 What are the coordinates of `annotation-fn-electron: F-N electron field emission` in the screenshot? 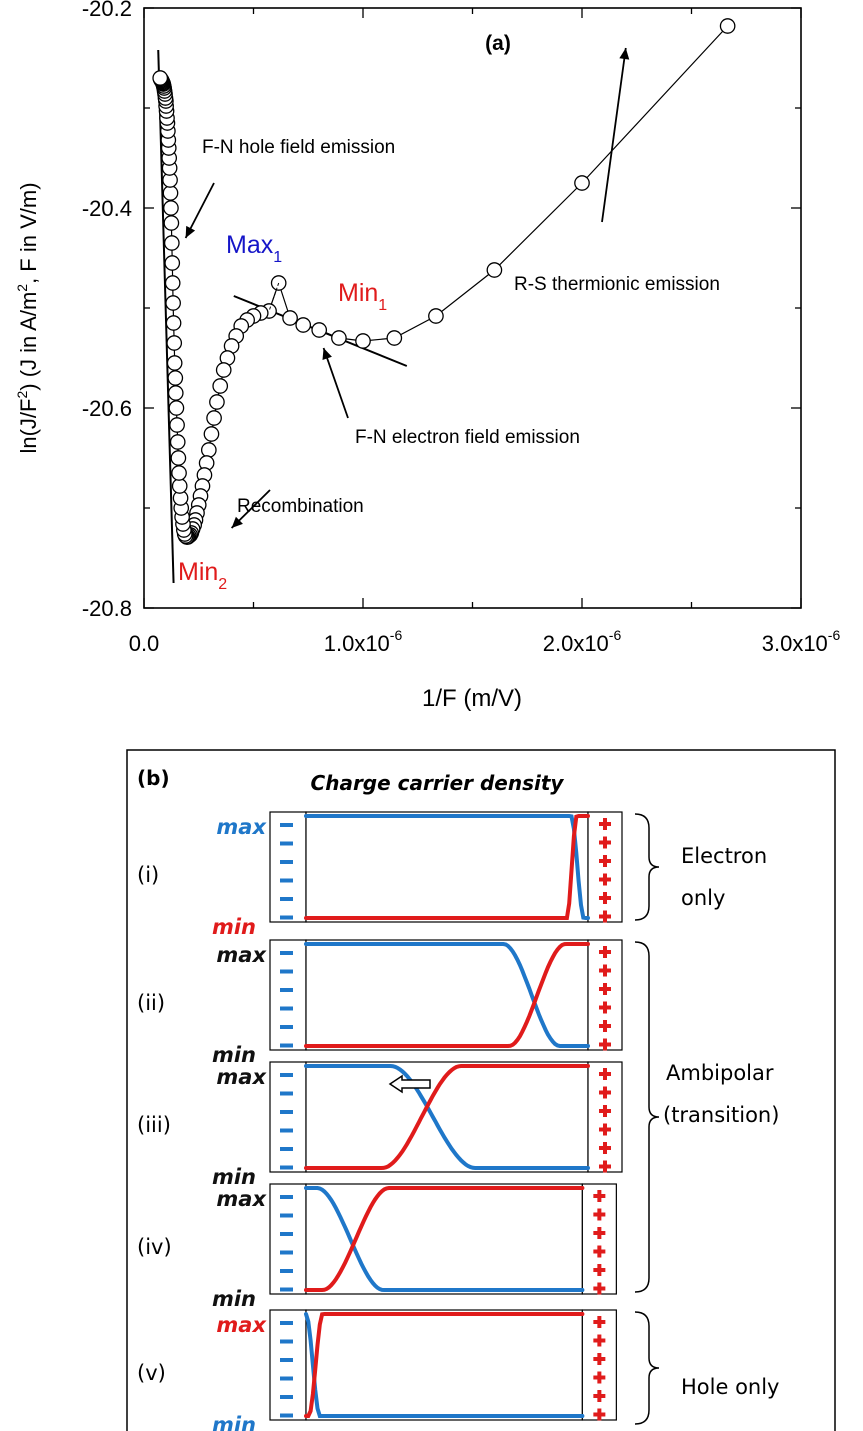 It's located at (467, 437).